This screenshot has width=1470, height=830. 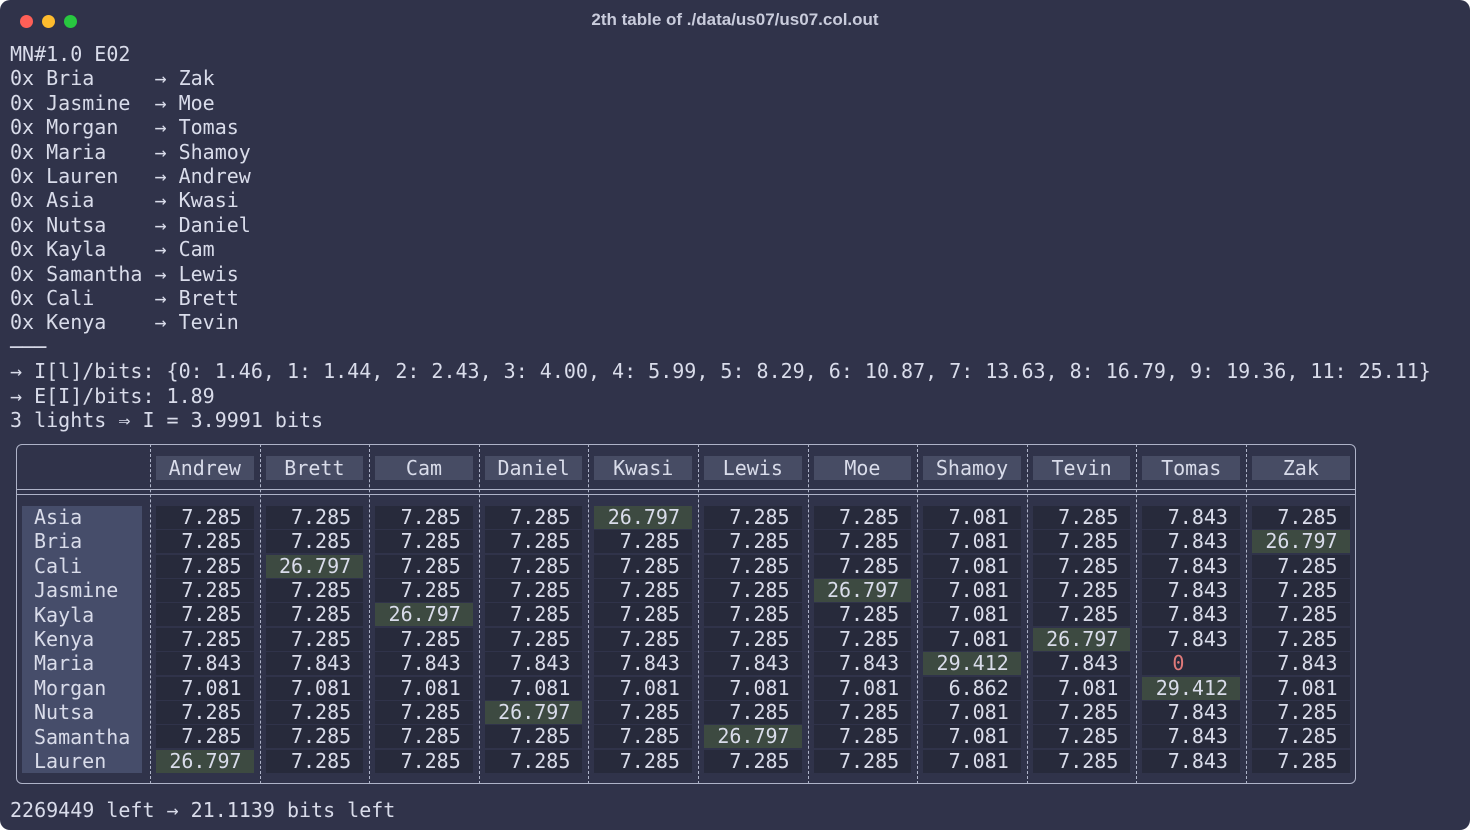 What do you see at coordinates (167, 420) in the screenshot?
I see `terminal-line: 3 lights ⇒ I = 3.9991 bits` at bounding box center [167, 420].